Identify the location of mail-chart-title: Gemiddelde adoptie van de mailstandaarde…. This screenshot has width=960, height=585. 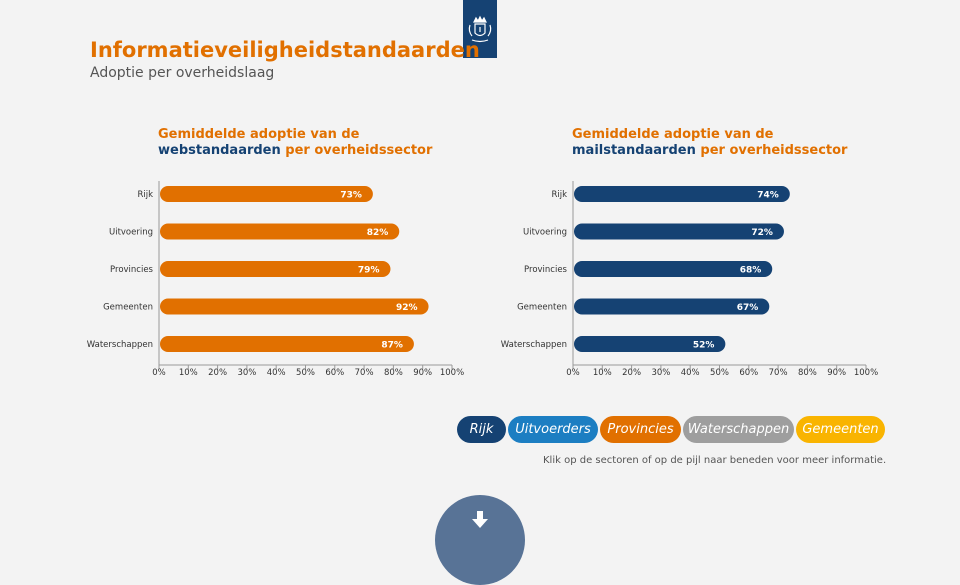
(709, 143).